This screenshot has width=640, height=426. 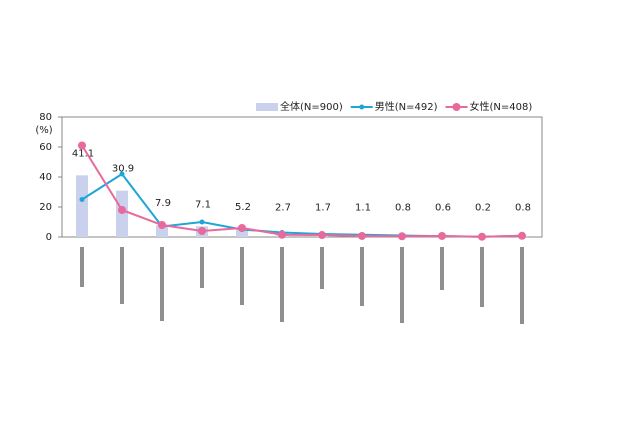 I want to click on data-label: 1.7, so click(x=323, y=208).